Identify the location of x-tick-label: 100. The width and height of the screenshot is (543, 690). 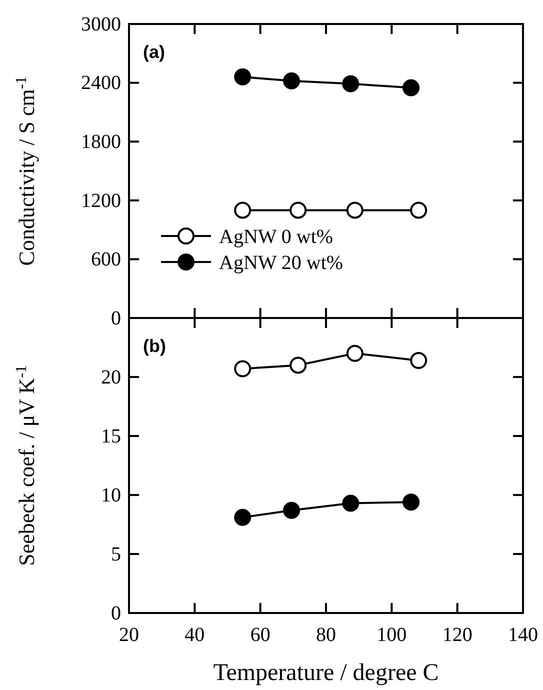
(391, 635).